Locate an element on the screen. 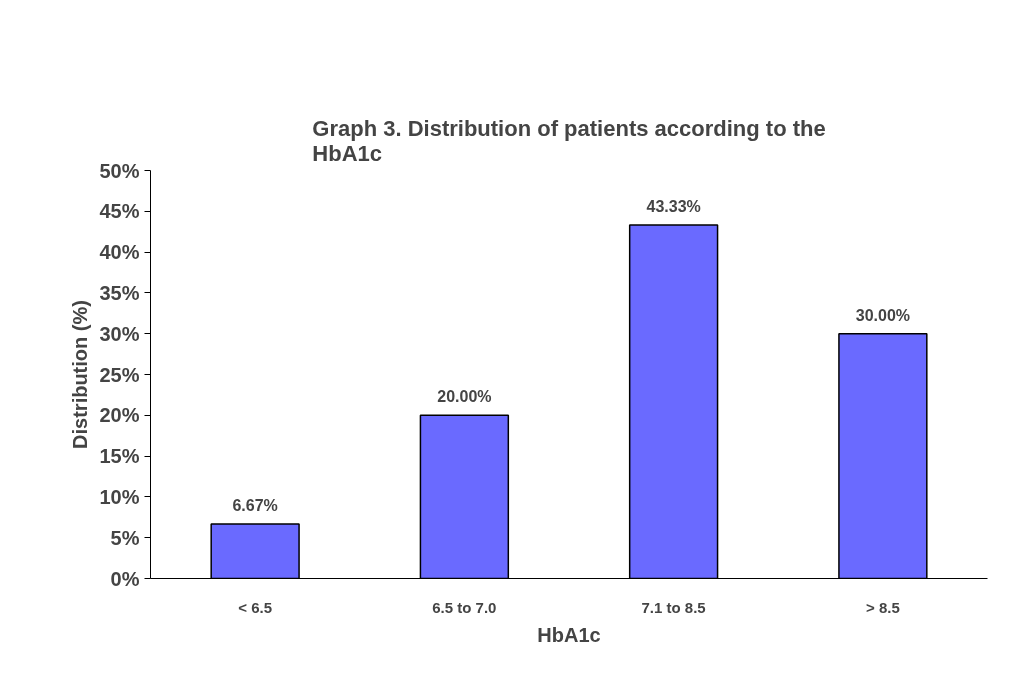  x-axis-title: HbA1c is located at coordinates (569, 634).